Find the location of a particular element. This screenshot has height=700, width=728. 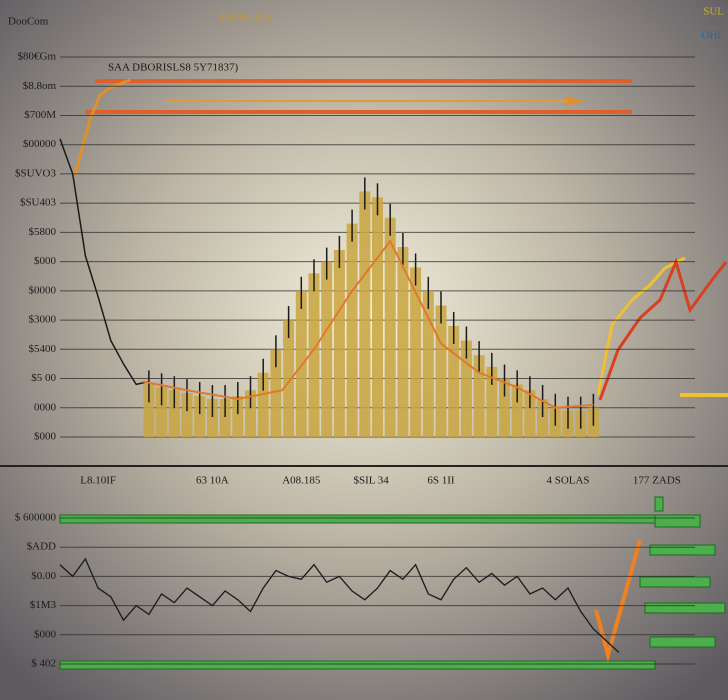

subtitle: $SUNe 1A) is located at coordinates (245, 18).